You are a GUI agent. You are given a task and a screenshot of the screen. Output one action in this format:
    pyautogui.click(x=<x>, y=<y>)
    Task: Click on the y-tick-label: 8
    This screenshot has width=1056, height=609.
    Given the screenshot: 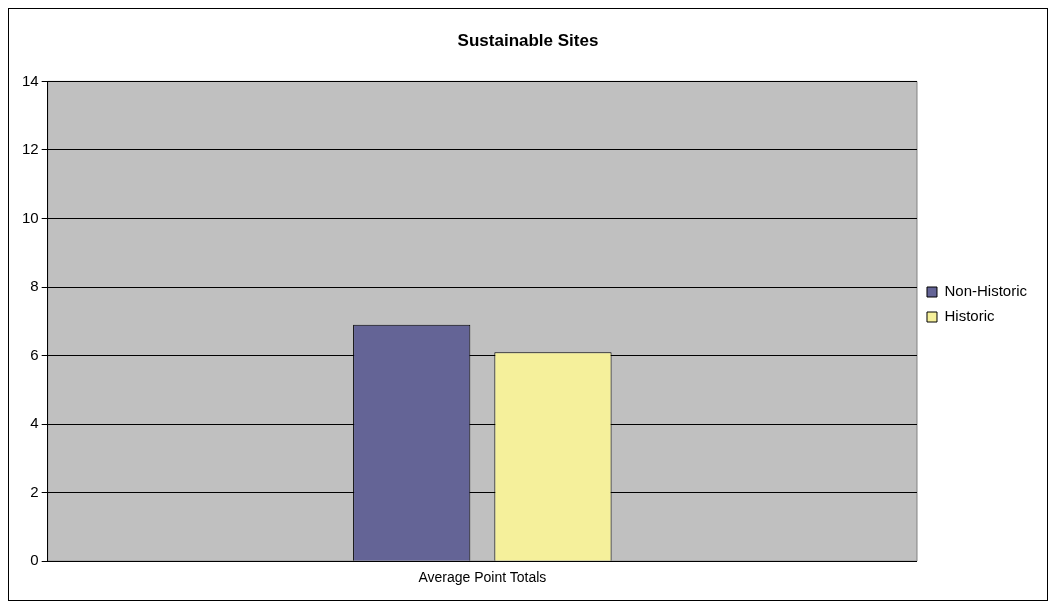 What is the action you would take?
    pyautogui.click(x=34, y=286)
    